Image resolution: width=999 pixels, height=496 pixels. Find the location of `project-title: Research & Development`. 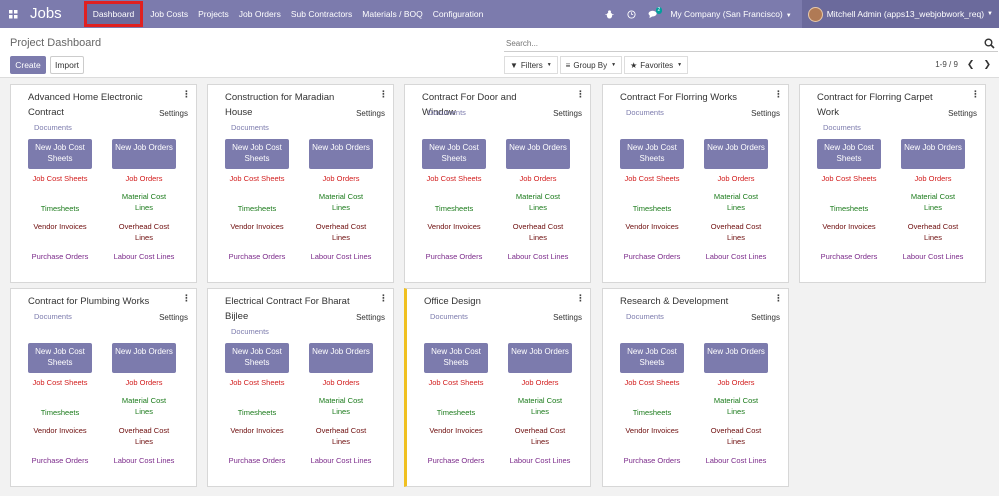

project-title: Research & Development is located at coordinates (674, 301).